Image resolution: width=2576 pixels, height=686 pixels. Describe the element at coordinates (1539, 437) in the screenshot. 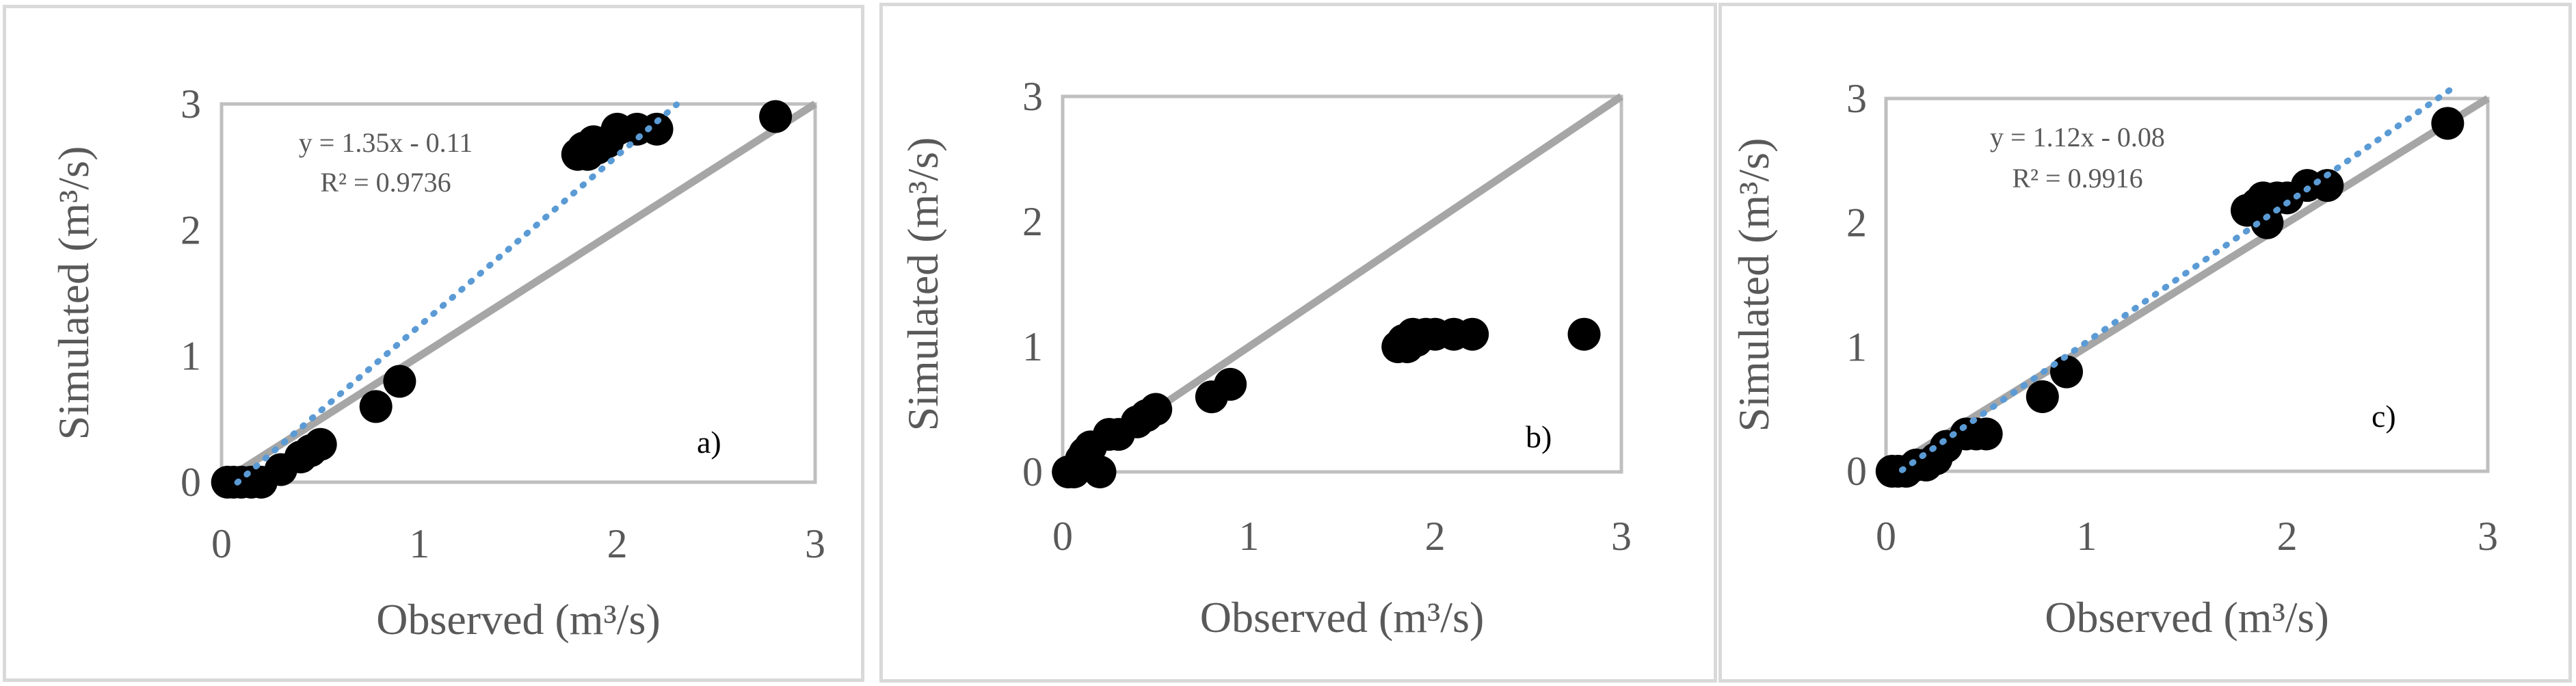

I see `panel-label: b)` at that location.